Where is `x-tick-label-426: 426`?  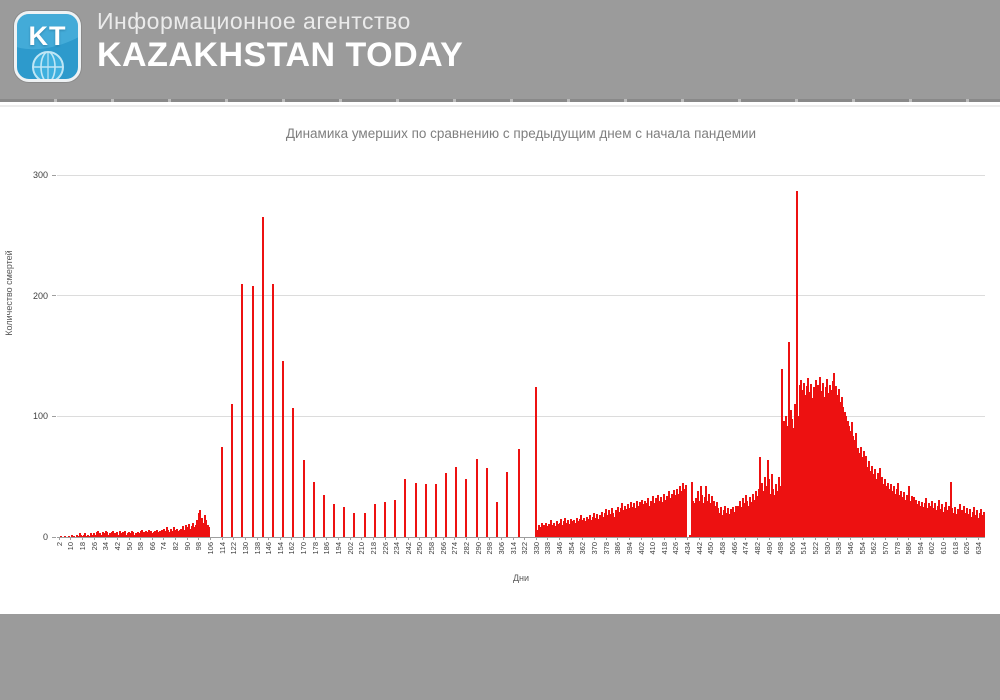
x-tick-label-426: 426 is located at coordinates (676, 548).